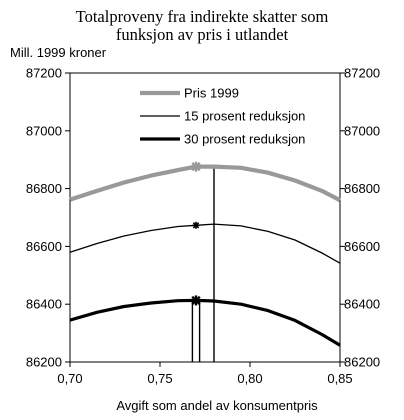 Image resolution: width=404 pixels, height=420 pixels. What do you see at coordinates (44, 188) in the screenshot?
I see `y-tick-label-left: 86800` at bounding box center [44, 188].